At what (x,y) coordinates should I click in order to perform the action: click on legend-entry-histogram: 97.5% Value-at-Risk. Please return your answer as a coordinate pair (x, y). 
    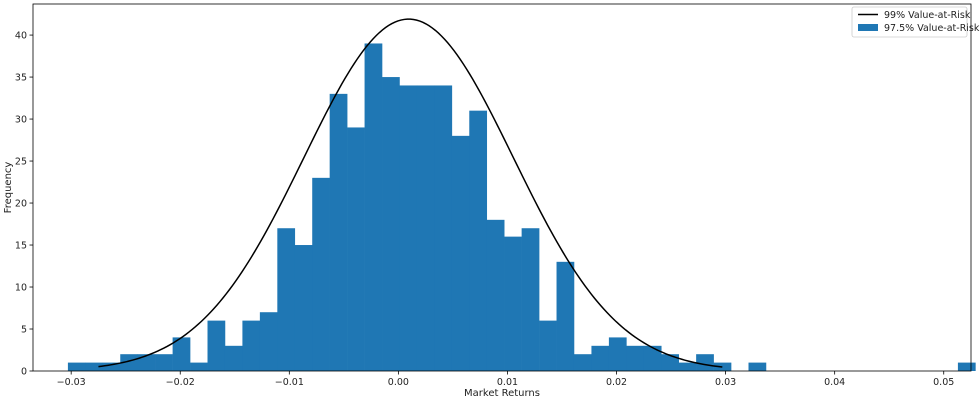
    Looking at the image, I should click on (932, 28).